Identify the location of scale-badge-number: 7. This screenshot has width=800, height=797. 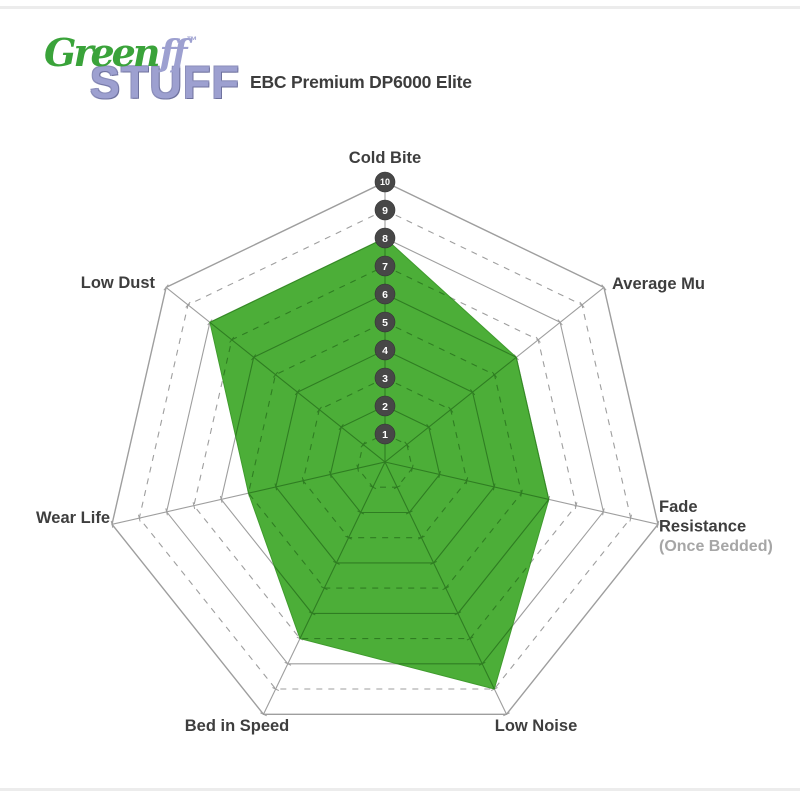
(385, 267).